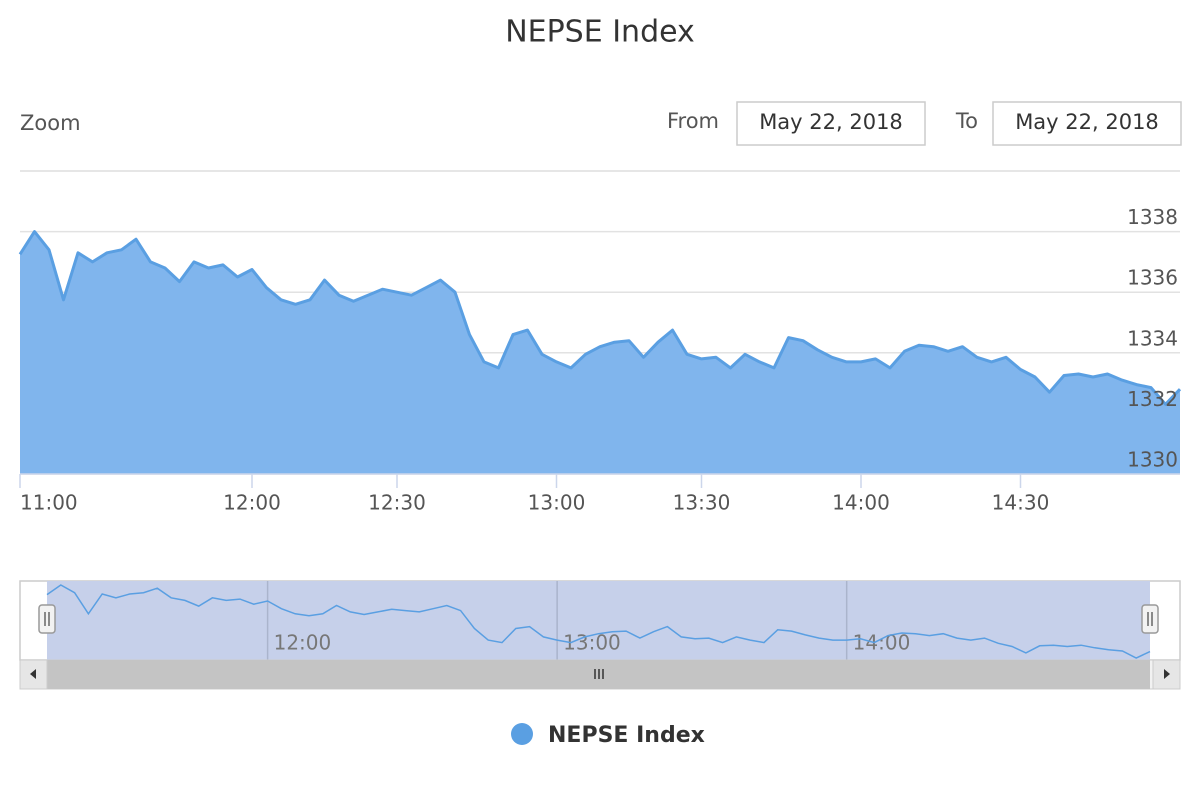  What do you see at coordinates (1152, 338) in the screenshot?
I see `y-tick-label: 1334` at bounding box center [1152, 338].